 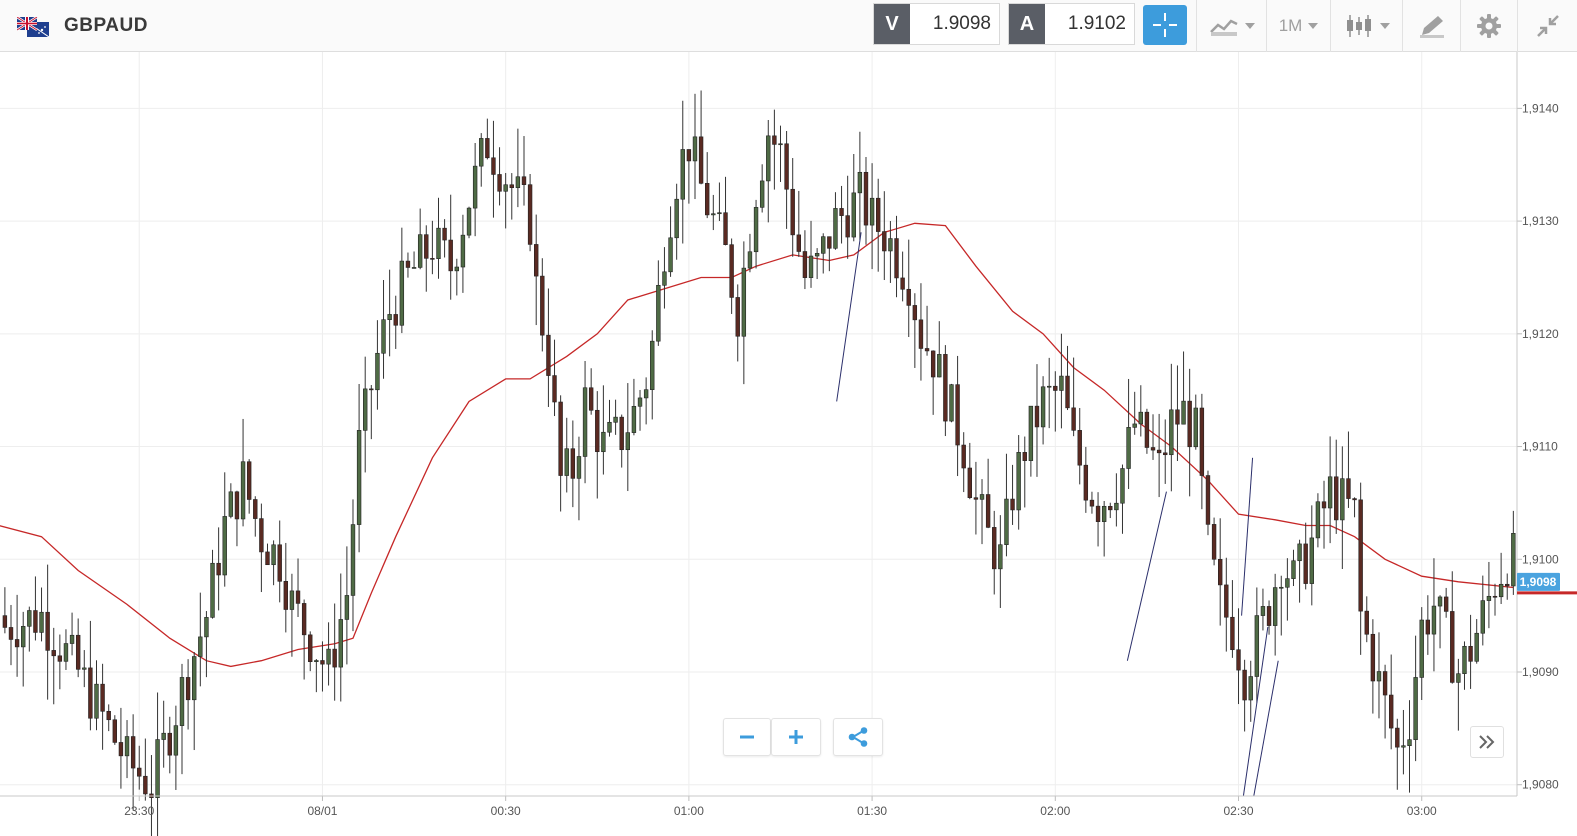 I want to click on timeframe-dropdown: 1M, so click(x=1298, y=26).